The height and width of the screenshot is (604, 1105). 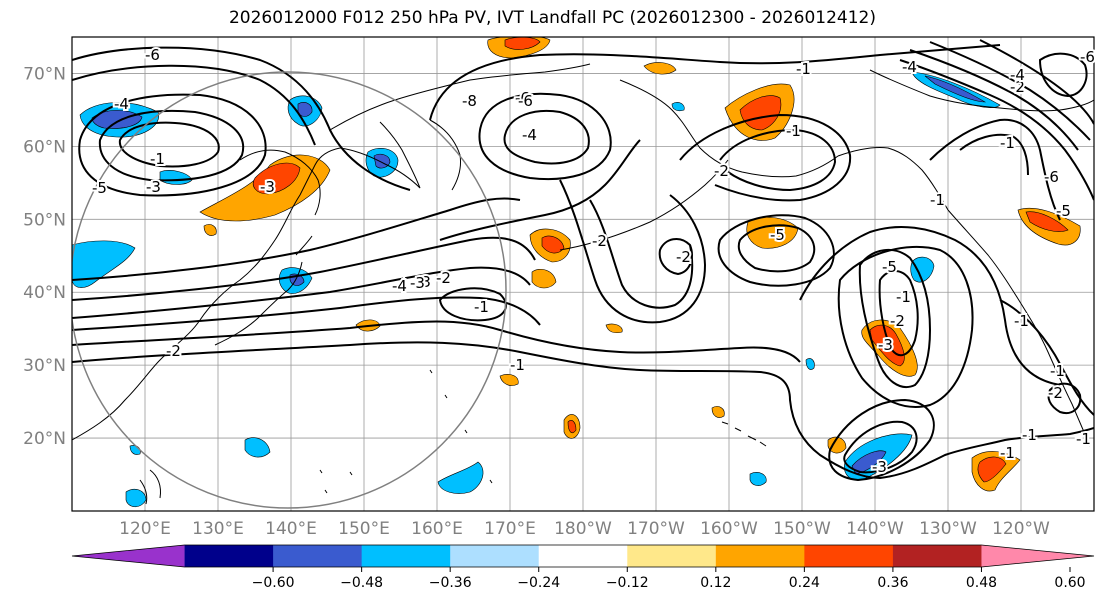 I want to click on colorbar-tick-label: −0.24, so click(x=538, y=583).